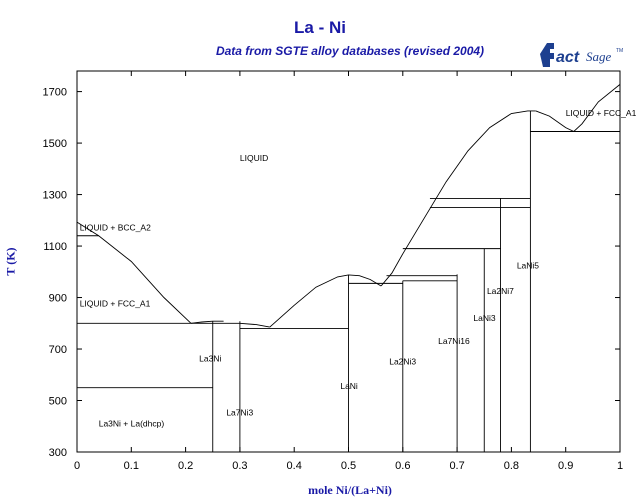 The height and width of the screenshot is (504, 640). Describe the element at coordinates (599, 56) in the screenshot. I see `svg-text: Sage` at that location.